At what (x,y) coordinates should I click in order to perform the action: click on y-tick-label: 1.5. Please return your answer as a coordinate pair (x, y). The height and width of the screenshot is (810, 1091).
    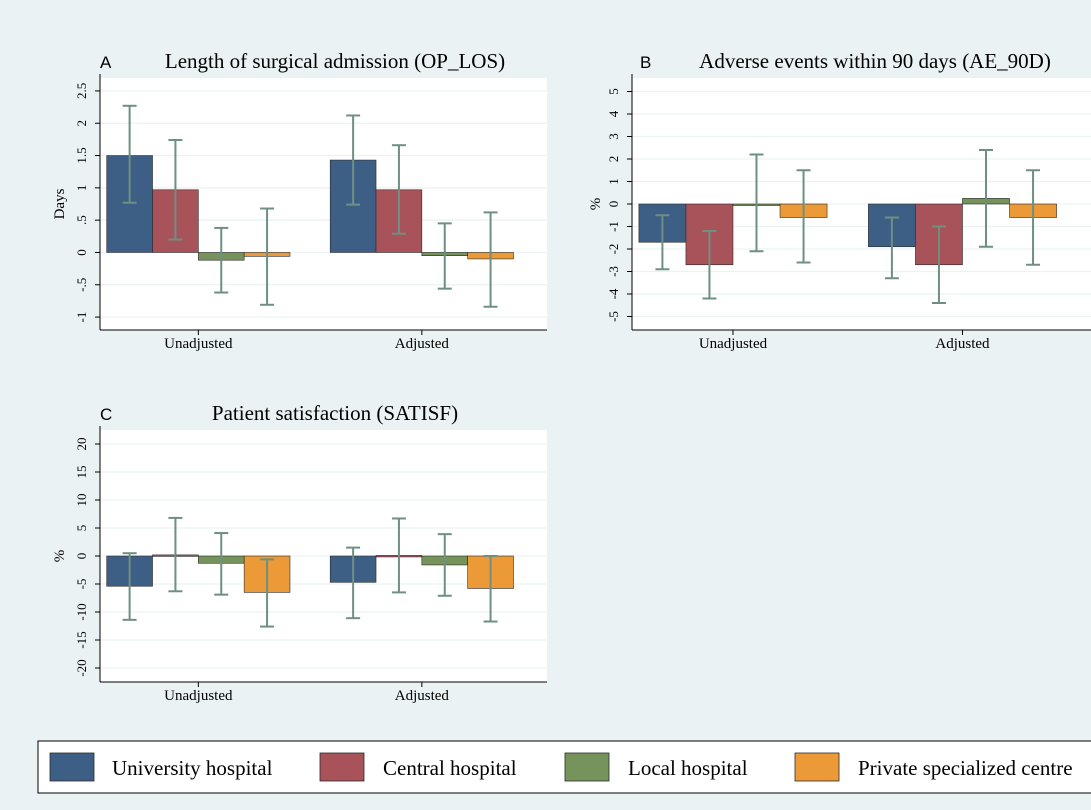
    Looking at the image, I should click on (81, 155).